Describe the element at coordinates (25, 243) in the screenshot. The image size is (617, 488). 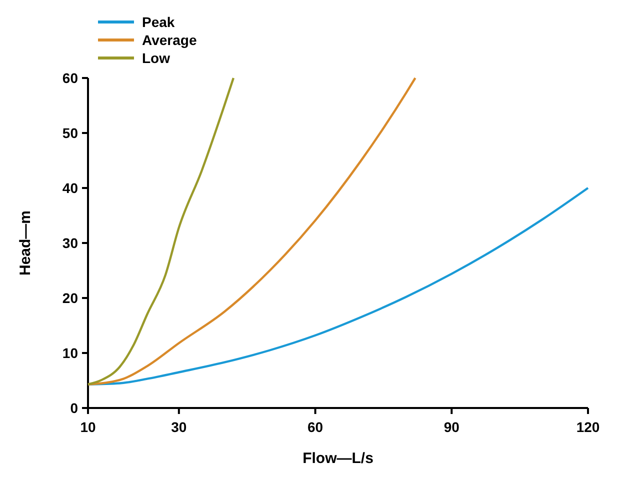
I see `y-axis-title: Head—m` at that location.